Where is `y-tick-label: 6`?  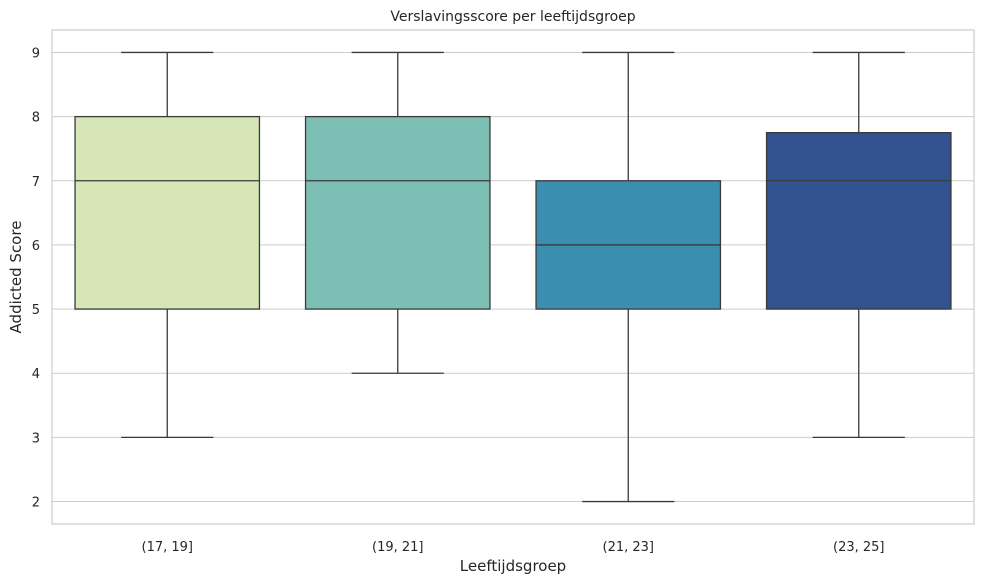
y-tick-label: 6 is located at coordinates (36, 246).